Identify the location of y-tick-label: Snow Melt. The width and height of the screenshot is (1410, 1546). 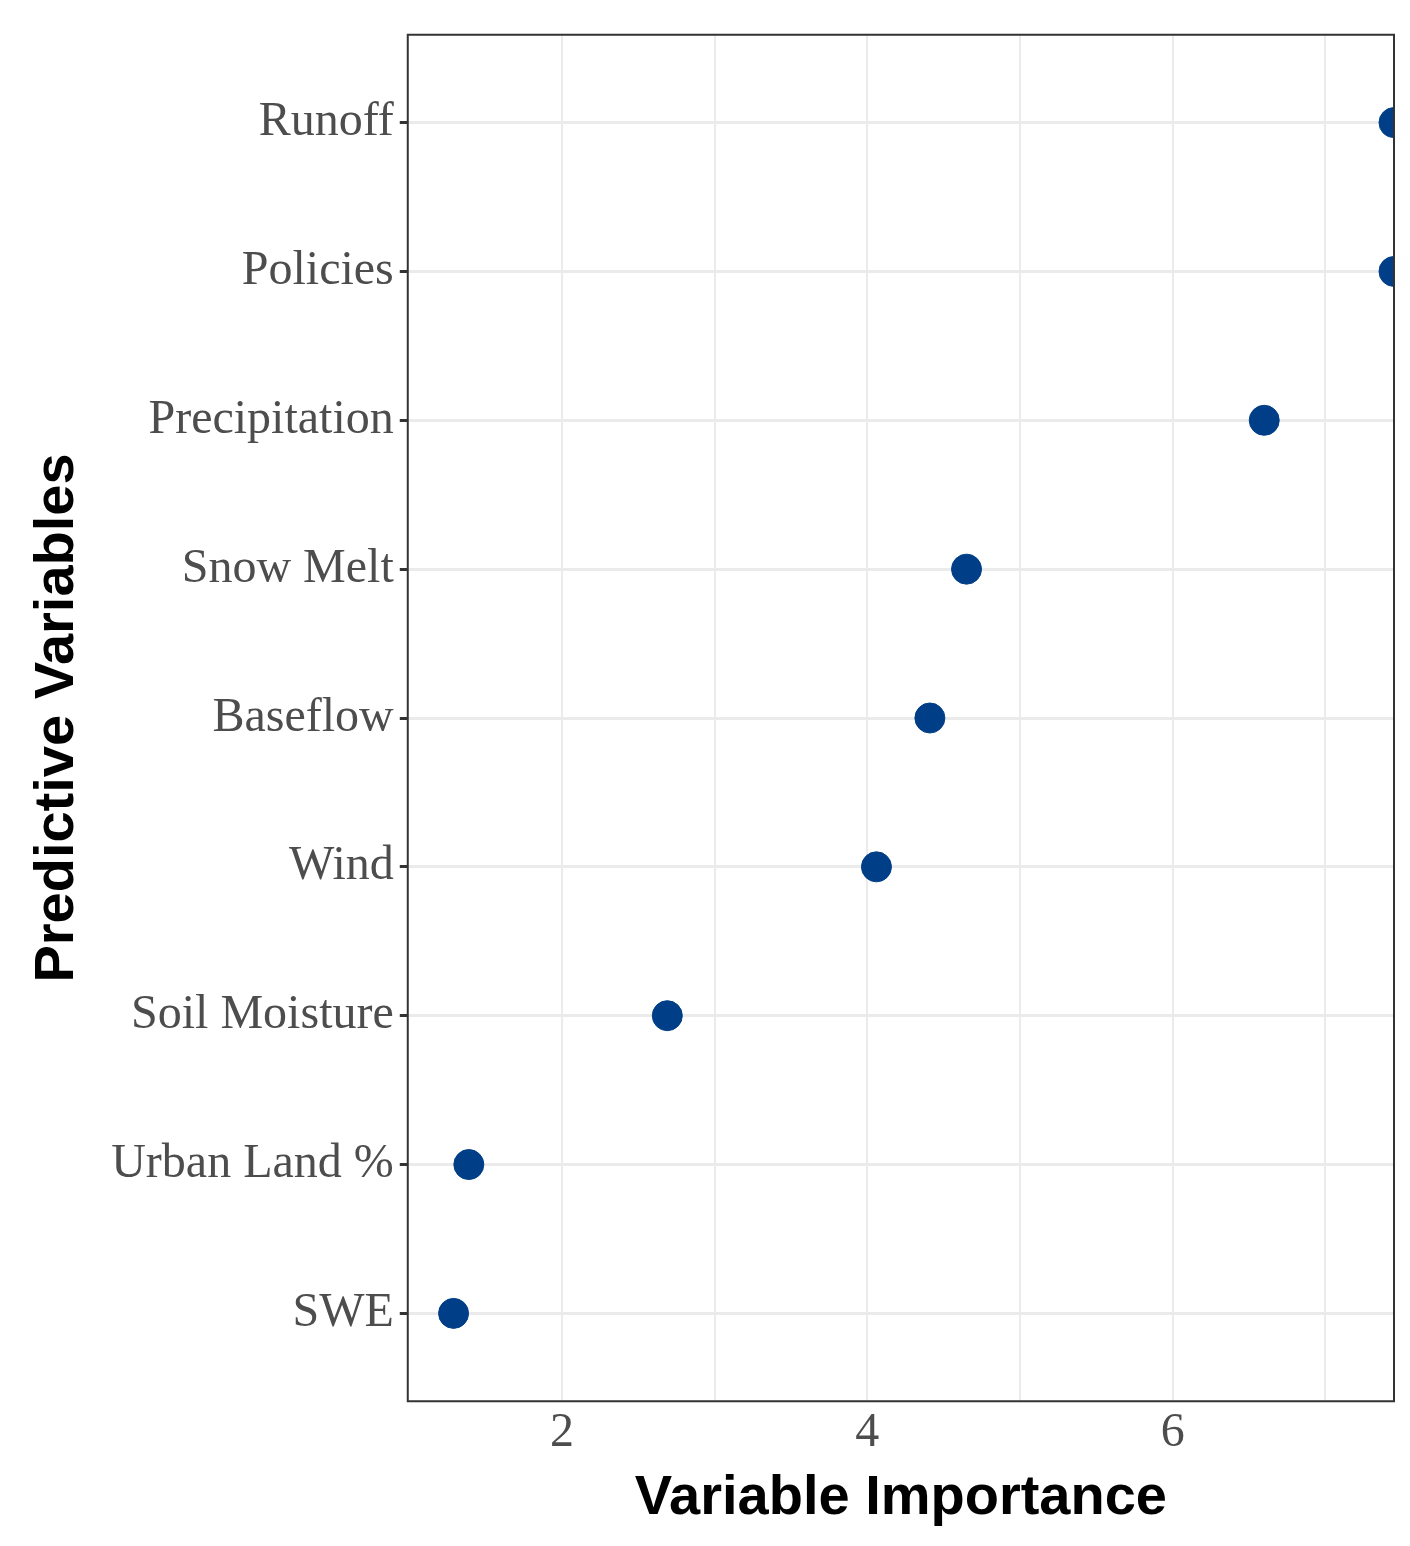
(288, 565).